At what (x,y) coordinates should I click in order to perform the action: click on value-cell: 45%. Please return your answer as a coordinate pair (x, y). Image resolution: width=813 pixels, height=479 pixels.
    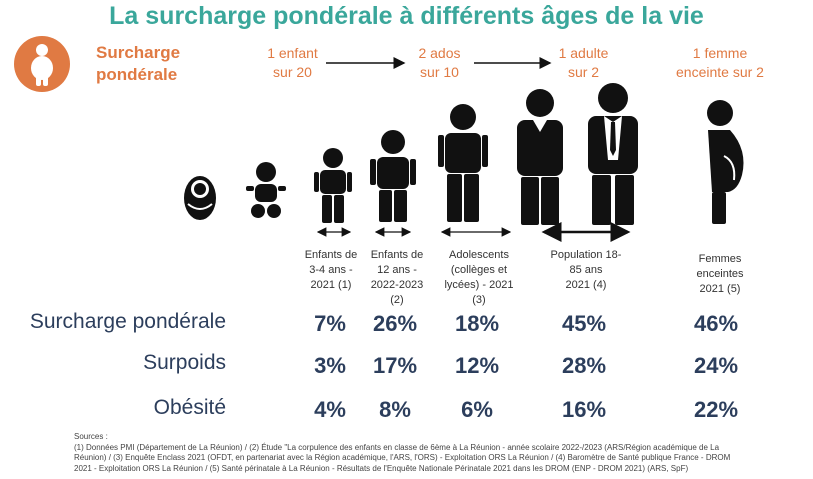
    Looking at the image, I should click on (584, 323).